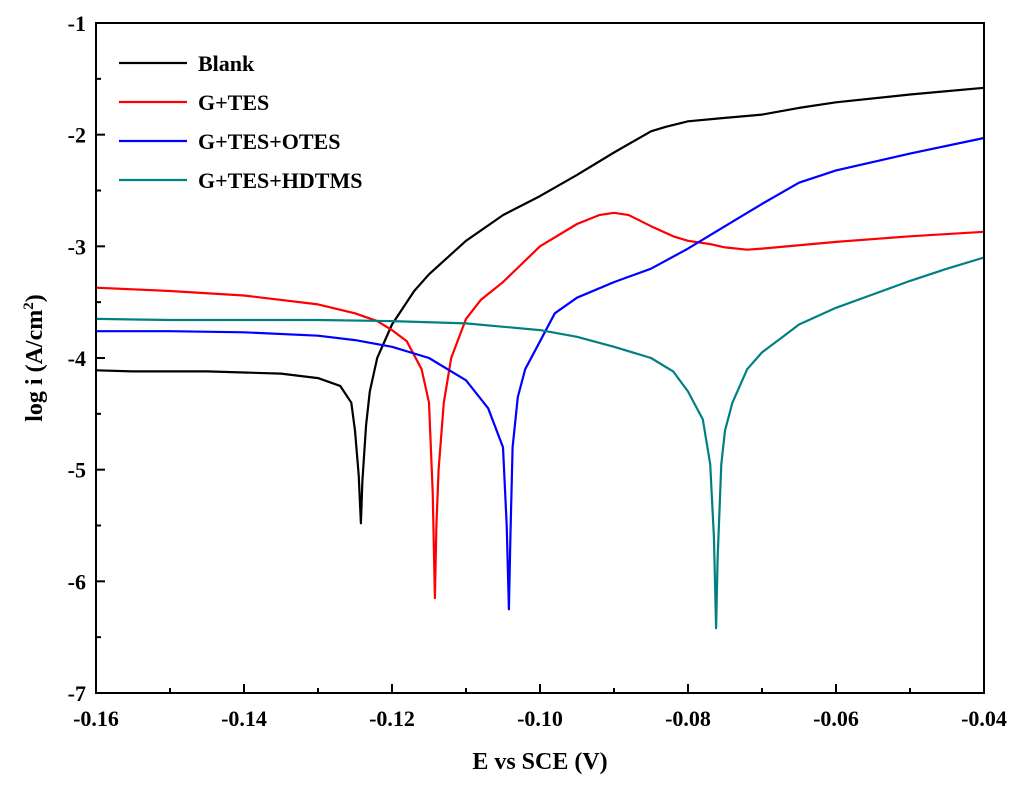  I want to click on y-tick-label: -3, so click(77, 246).